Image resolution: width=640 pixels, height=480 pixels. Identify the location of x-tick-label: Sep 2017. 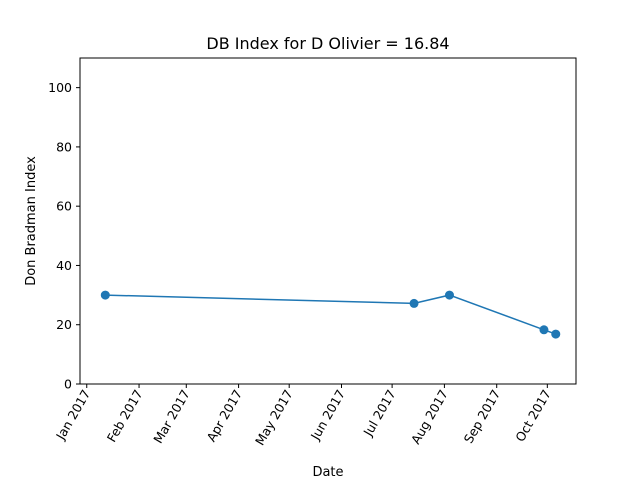
(482, 416).